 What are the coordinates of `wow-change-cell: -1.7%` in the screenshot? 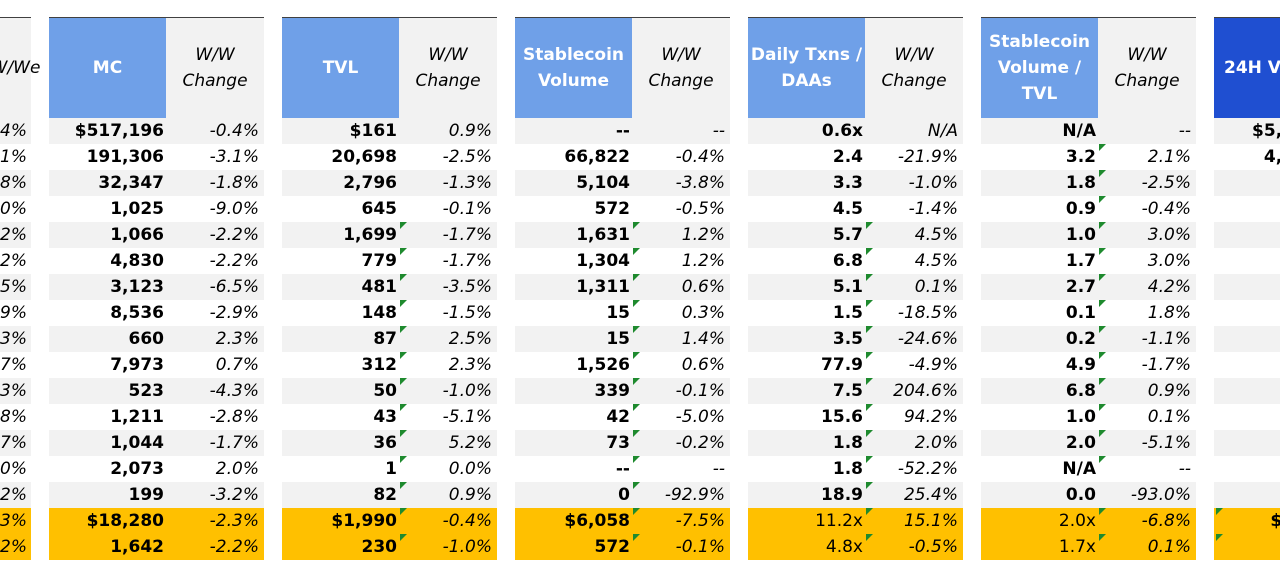 It's located at (234, 443).